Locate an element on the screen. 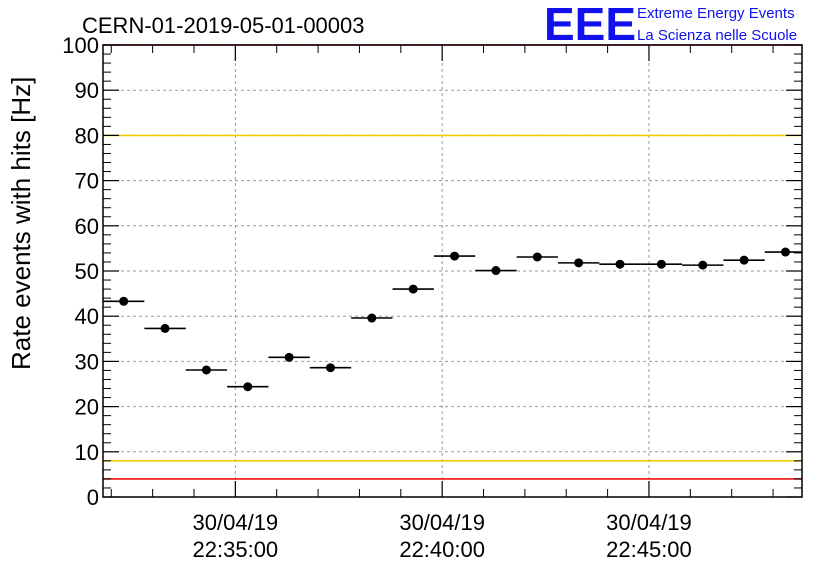  y-tick-label: 50 is located at coordinates (87, 271).